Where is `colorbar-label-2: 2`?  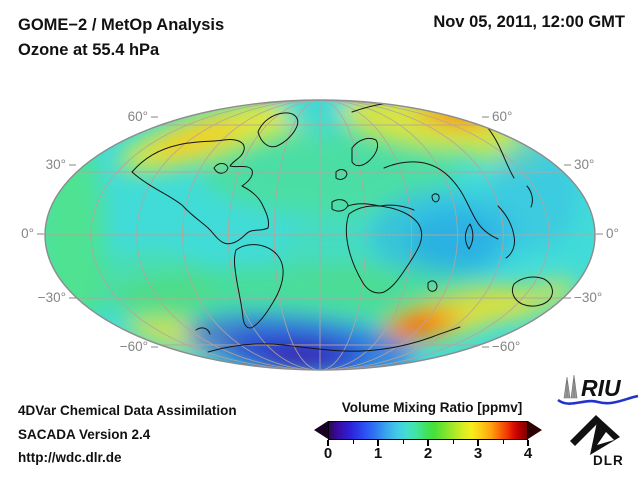
colorbar-label-2: 2 is located at coordinates (428, 453).